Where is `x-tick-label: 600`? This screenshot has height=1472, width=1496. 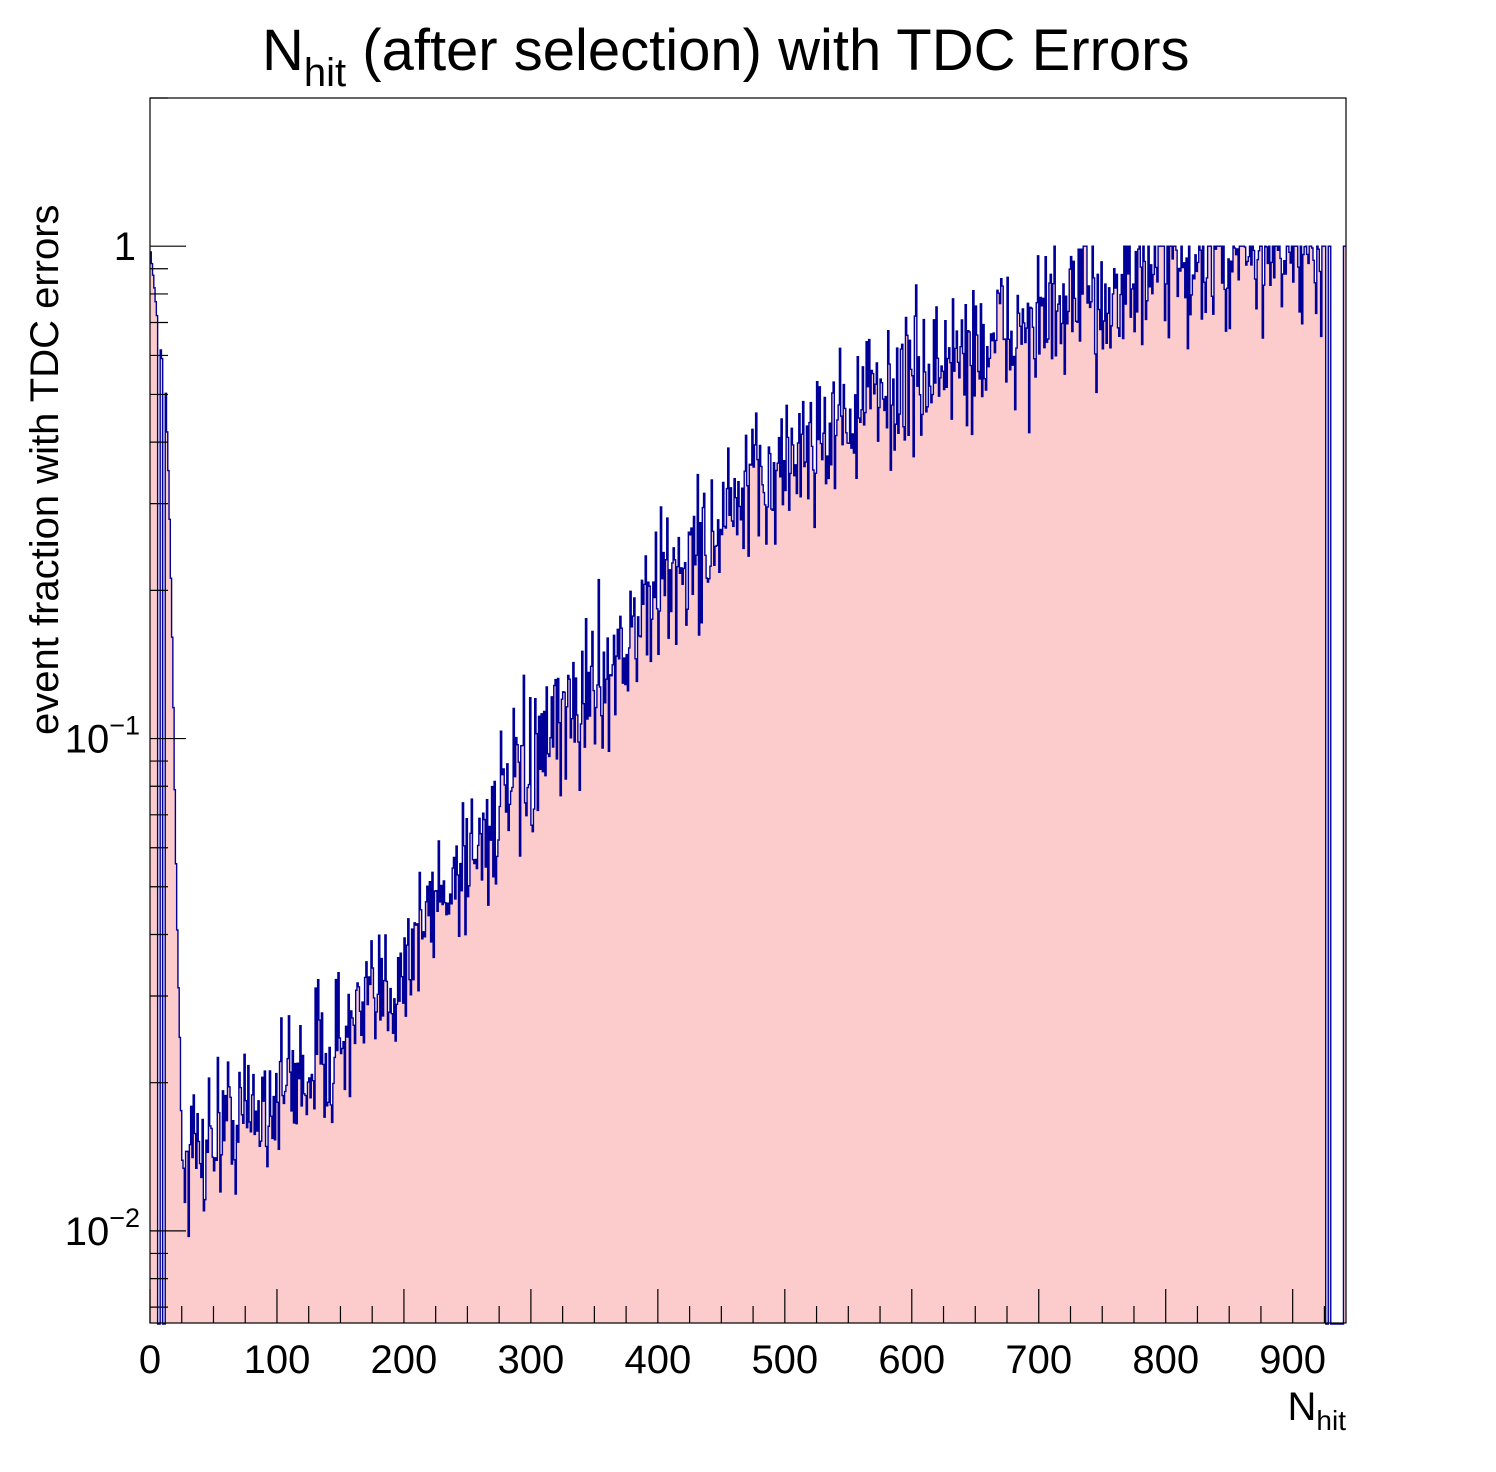
x-tick-label: 600 is located at coordinates (911, 1360).